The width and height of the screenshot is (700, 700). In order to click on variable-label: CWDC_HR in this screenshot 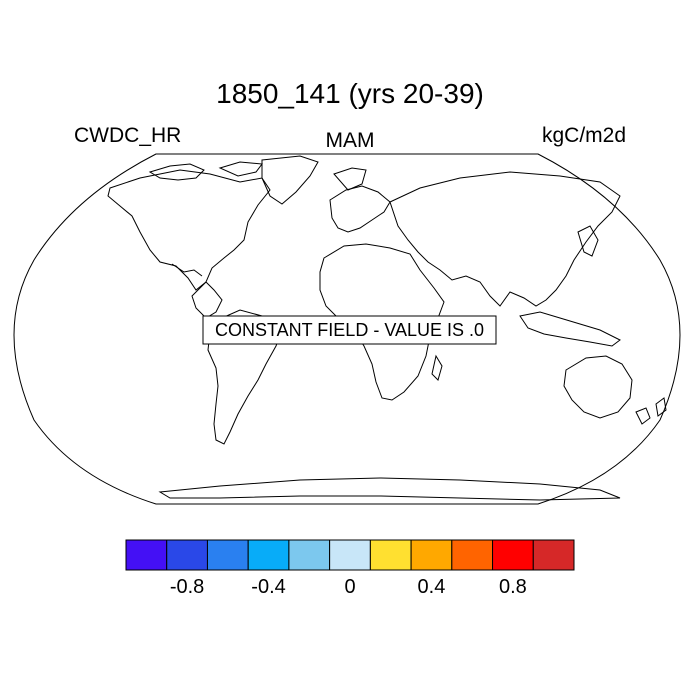, I will do `click(128, 135)`.